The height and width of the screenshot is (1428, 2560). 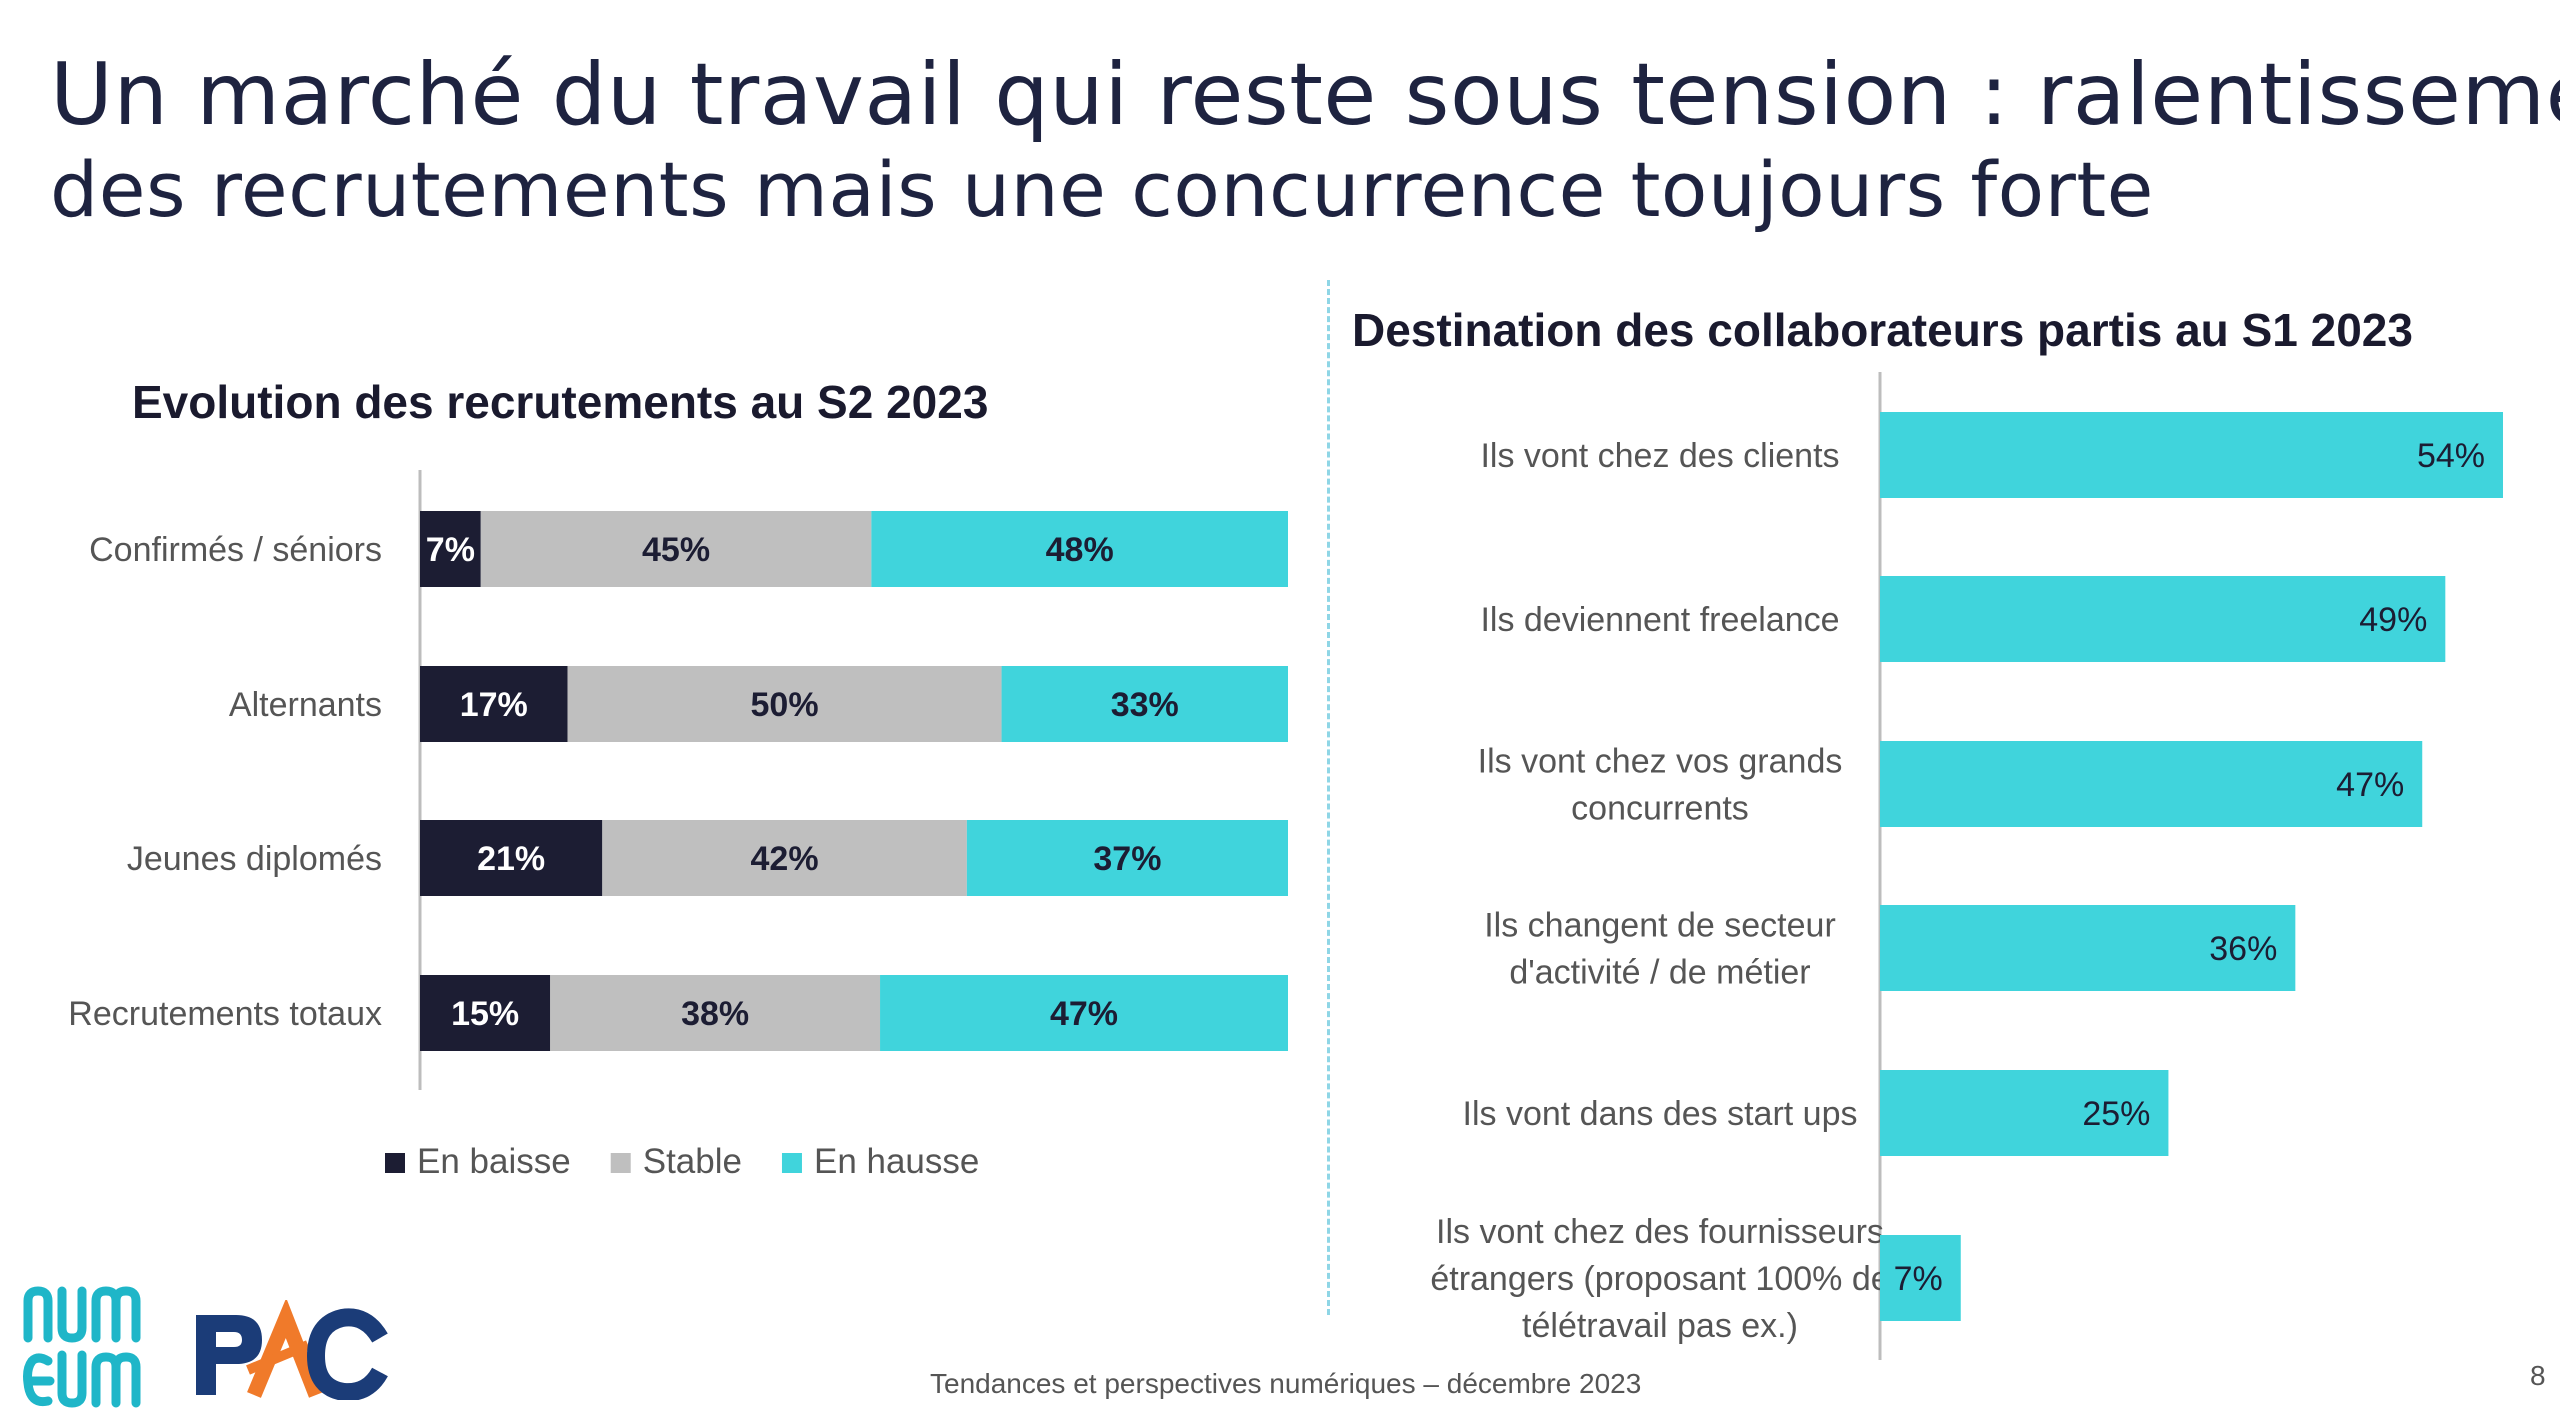 I want to click on right-chart-category-label: Ils deviennent freelance, so click(x=1659, y=620).